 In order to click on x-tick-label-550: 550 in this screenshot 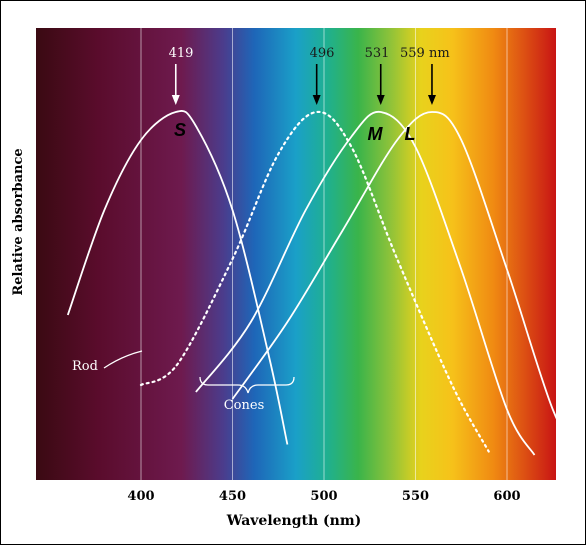, I will do `click(415, 496)`.